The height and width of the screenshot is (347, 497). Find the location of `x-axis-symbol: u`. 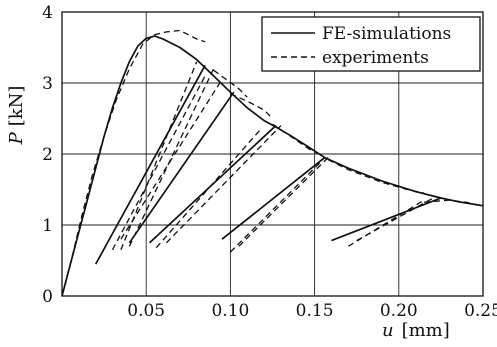

x-axis-symbol: u is located at coordinates (388, 330).